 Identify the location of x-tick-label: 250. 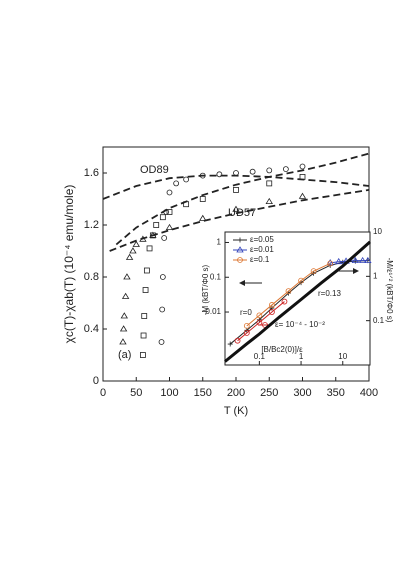
(269, 393).